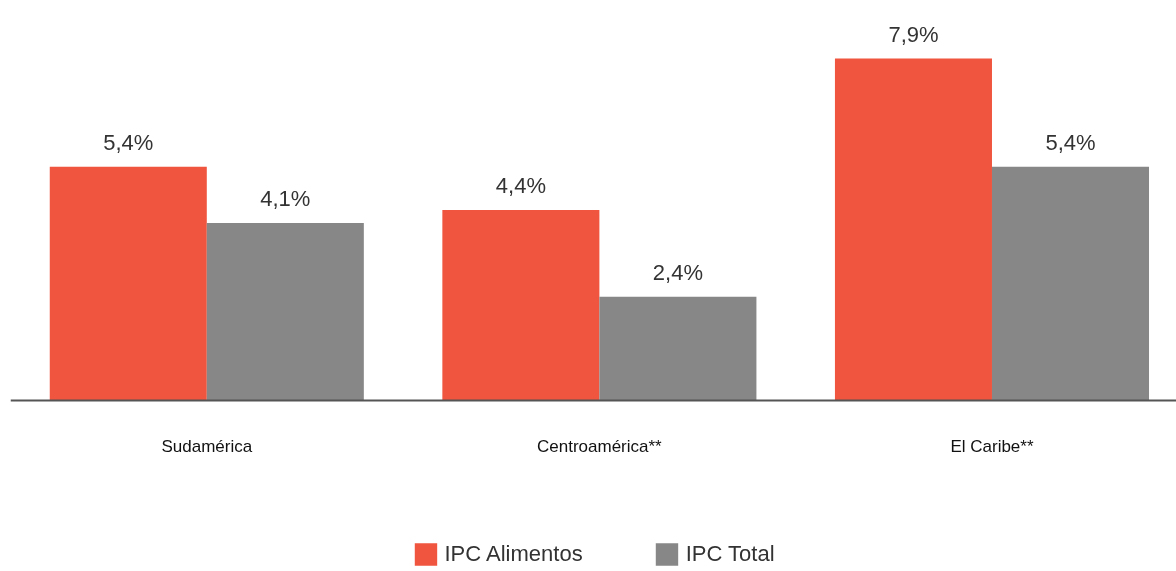  I want to click on data-label: 4,1%, so click(285, 199).